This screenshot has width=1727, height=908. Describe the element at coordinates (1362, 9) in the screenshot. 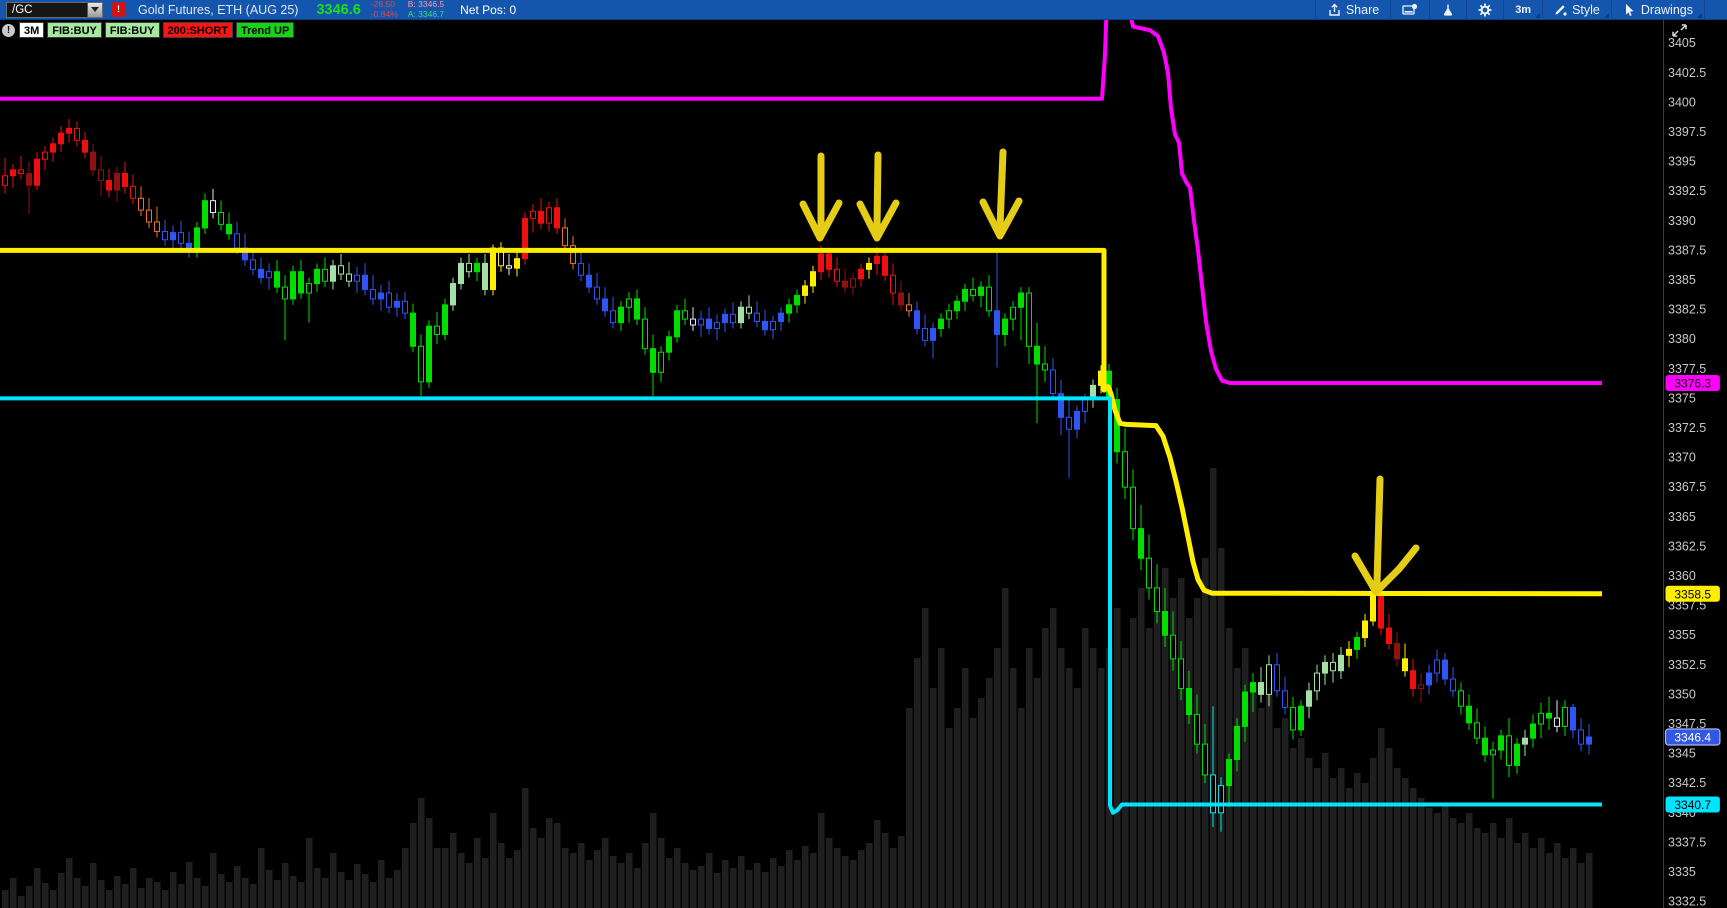

I see `share-label: Share` at that location.